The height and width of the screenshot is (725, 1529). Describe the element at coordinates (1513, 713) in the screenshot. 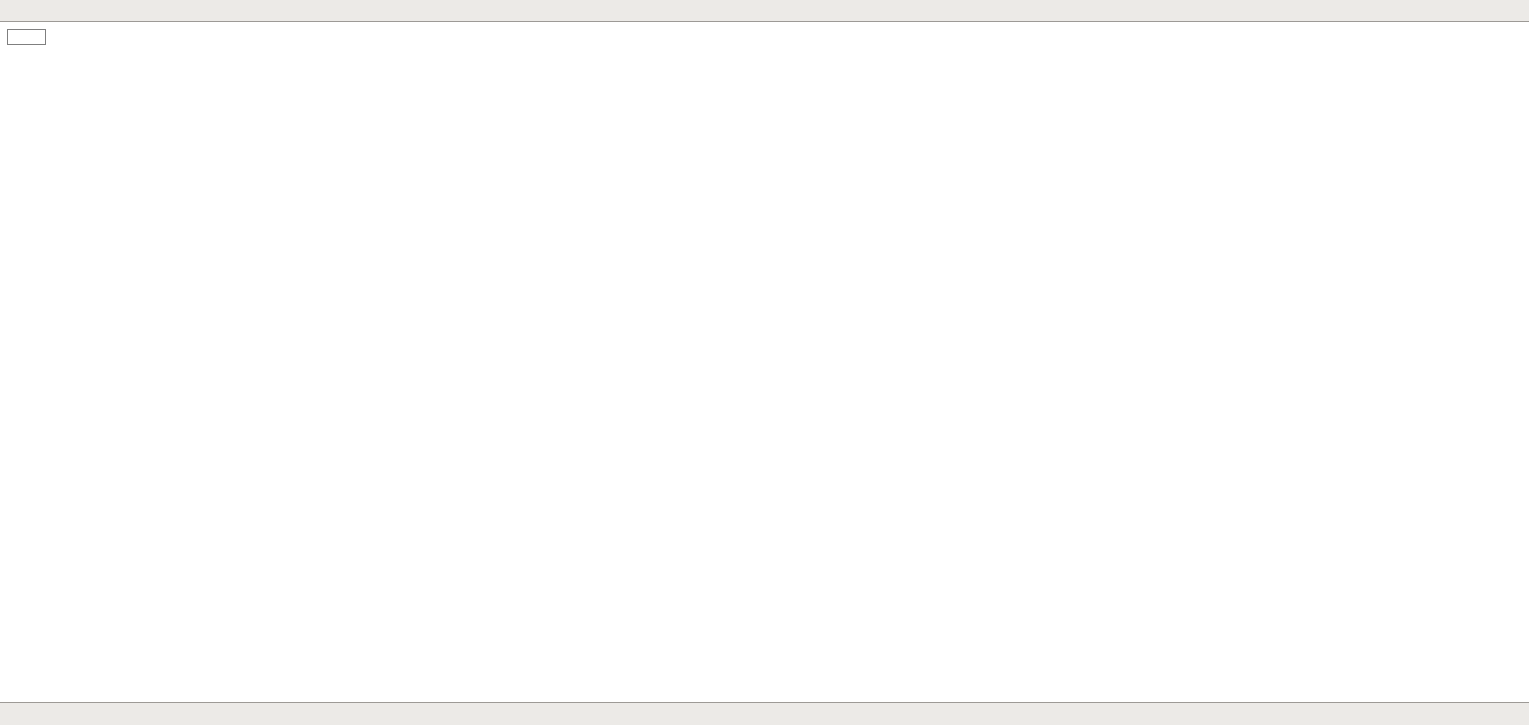

I see `tab-scroll-arrows` at that location.